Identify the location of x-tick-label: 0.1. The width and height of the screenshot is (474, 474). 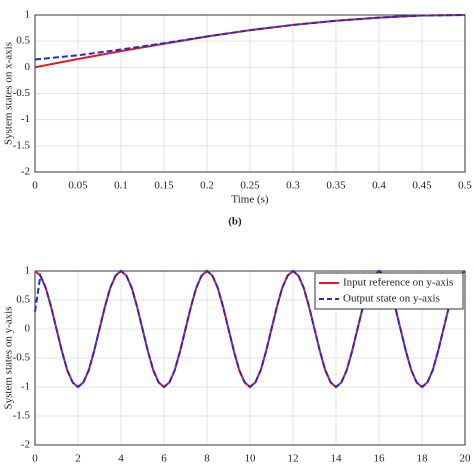
(121, 186).